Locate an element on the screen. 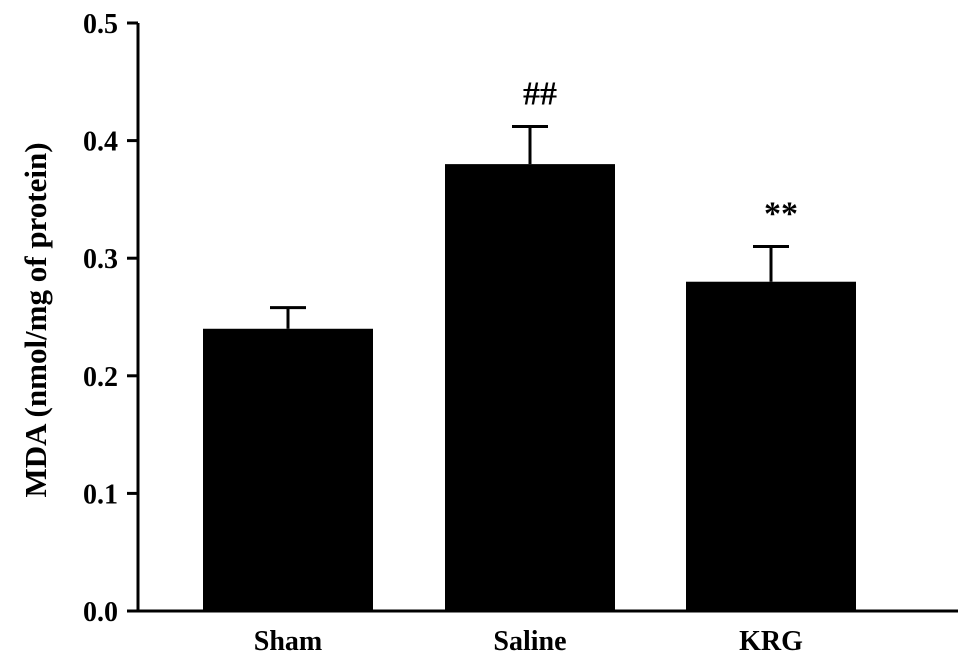 This screenshot has width=969, height=670. significance-marker-krg: ** is located at coordinates (781, 213).